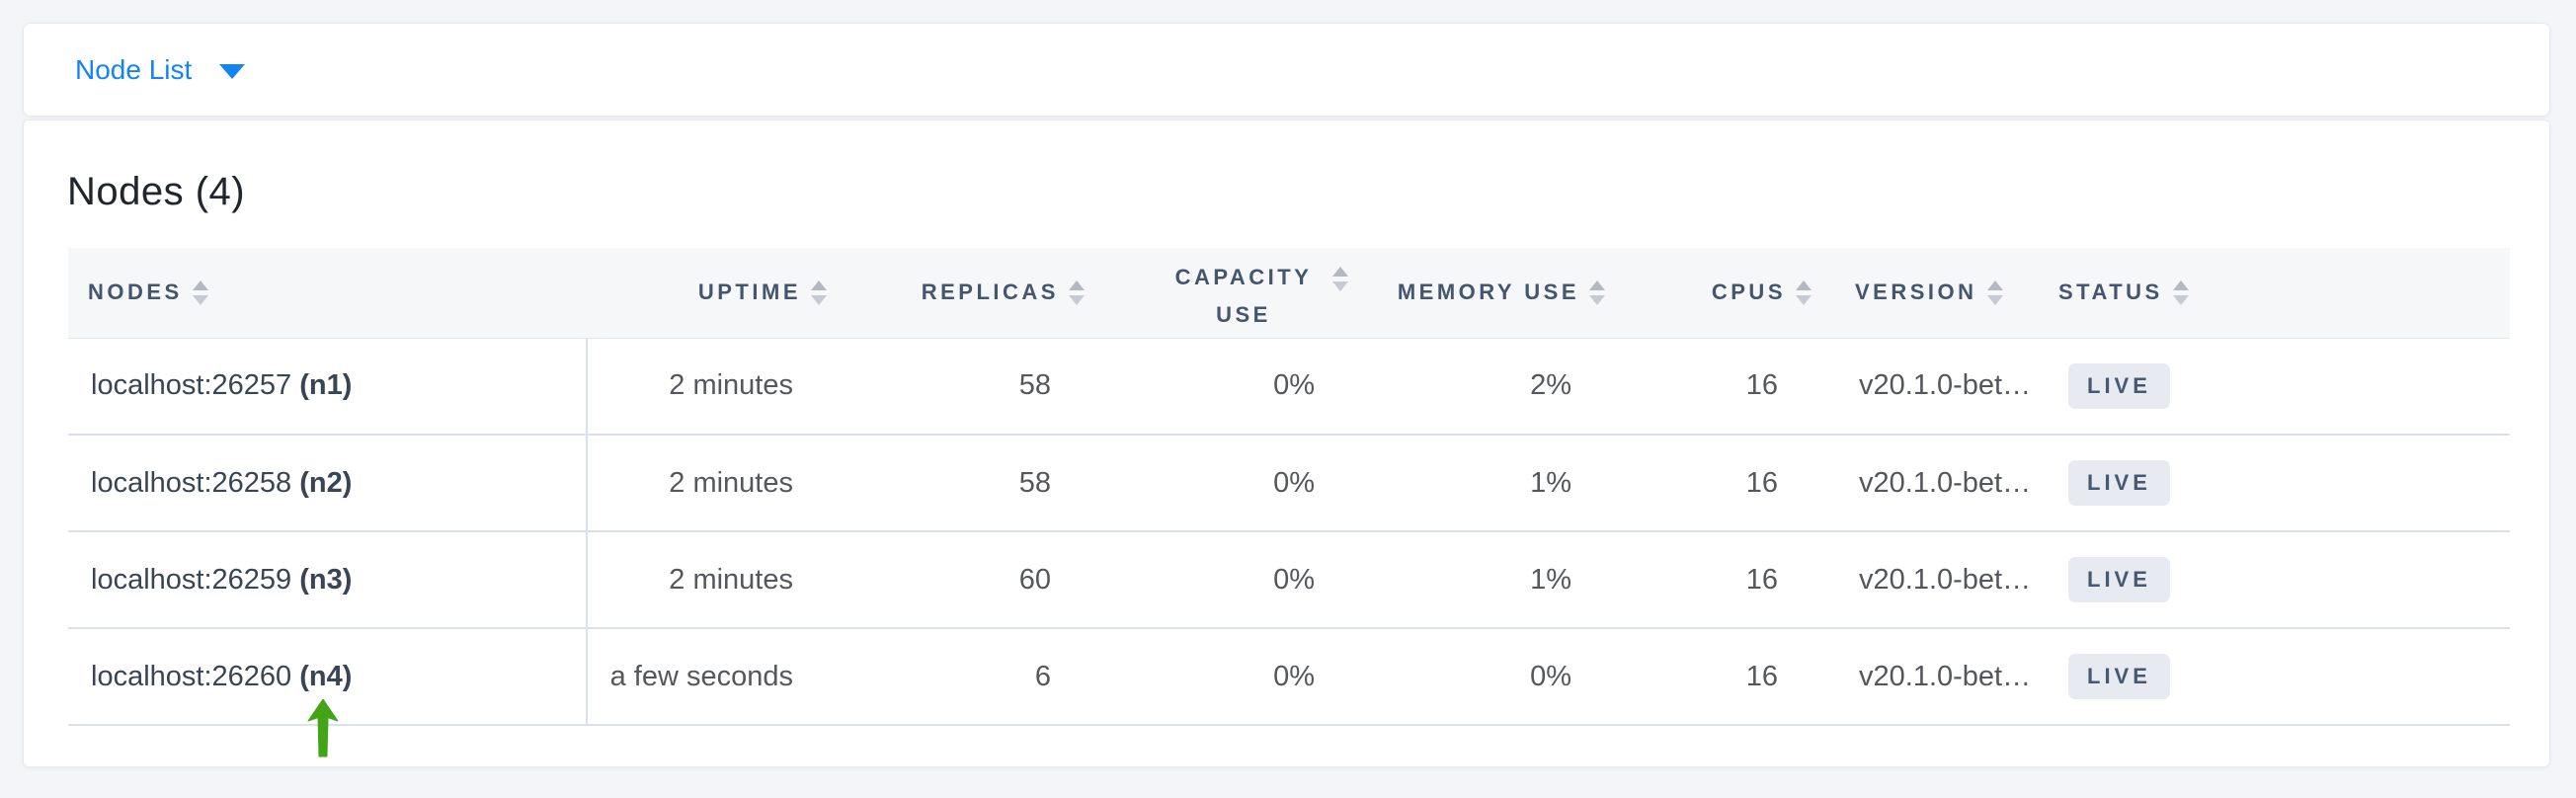 The width and height of the screenshot is (2576, 798). Describe the element at coordinates (1500, 677) in the screenshot. I see `cell-memory-use: 0%` at that location.